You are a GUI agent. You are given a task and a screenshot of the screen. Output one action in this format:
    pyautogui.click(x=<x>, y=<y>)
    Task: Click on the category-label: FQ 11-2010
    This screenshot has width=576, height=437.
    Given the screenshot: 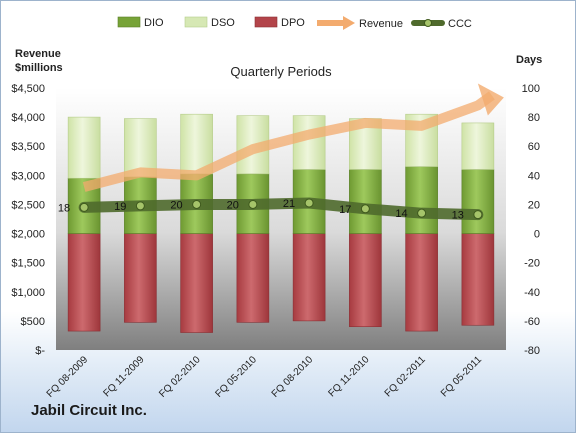 What is the action you would take?
    pyautogui.click(x=349, y=376)
    